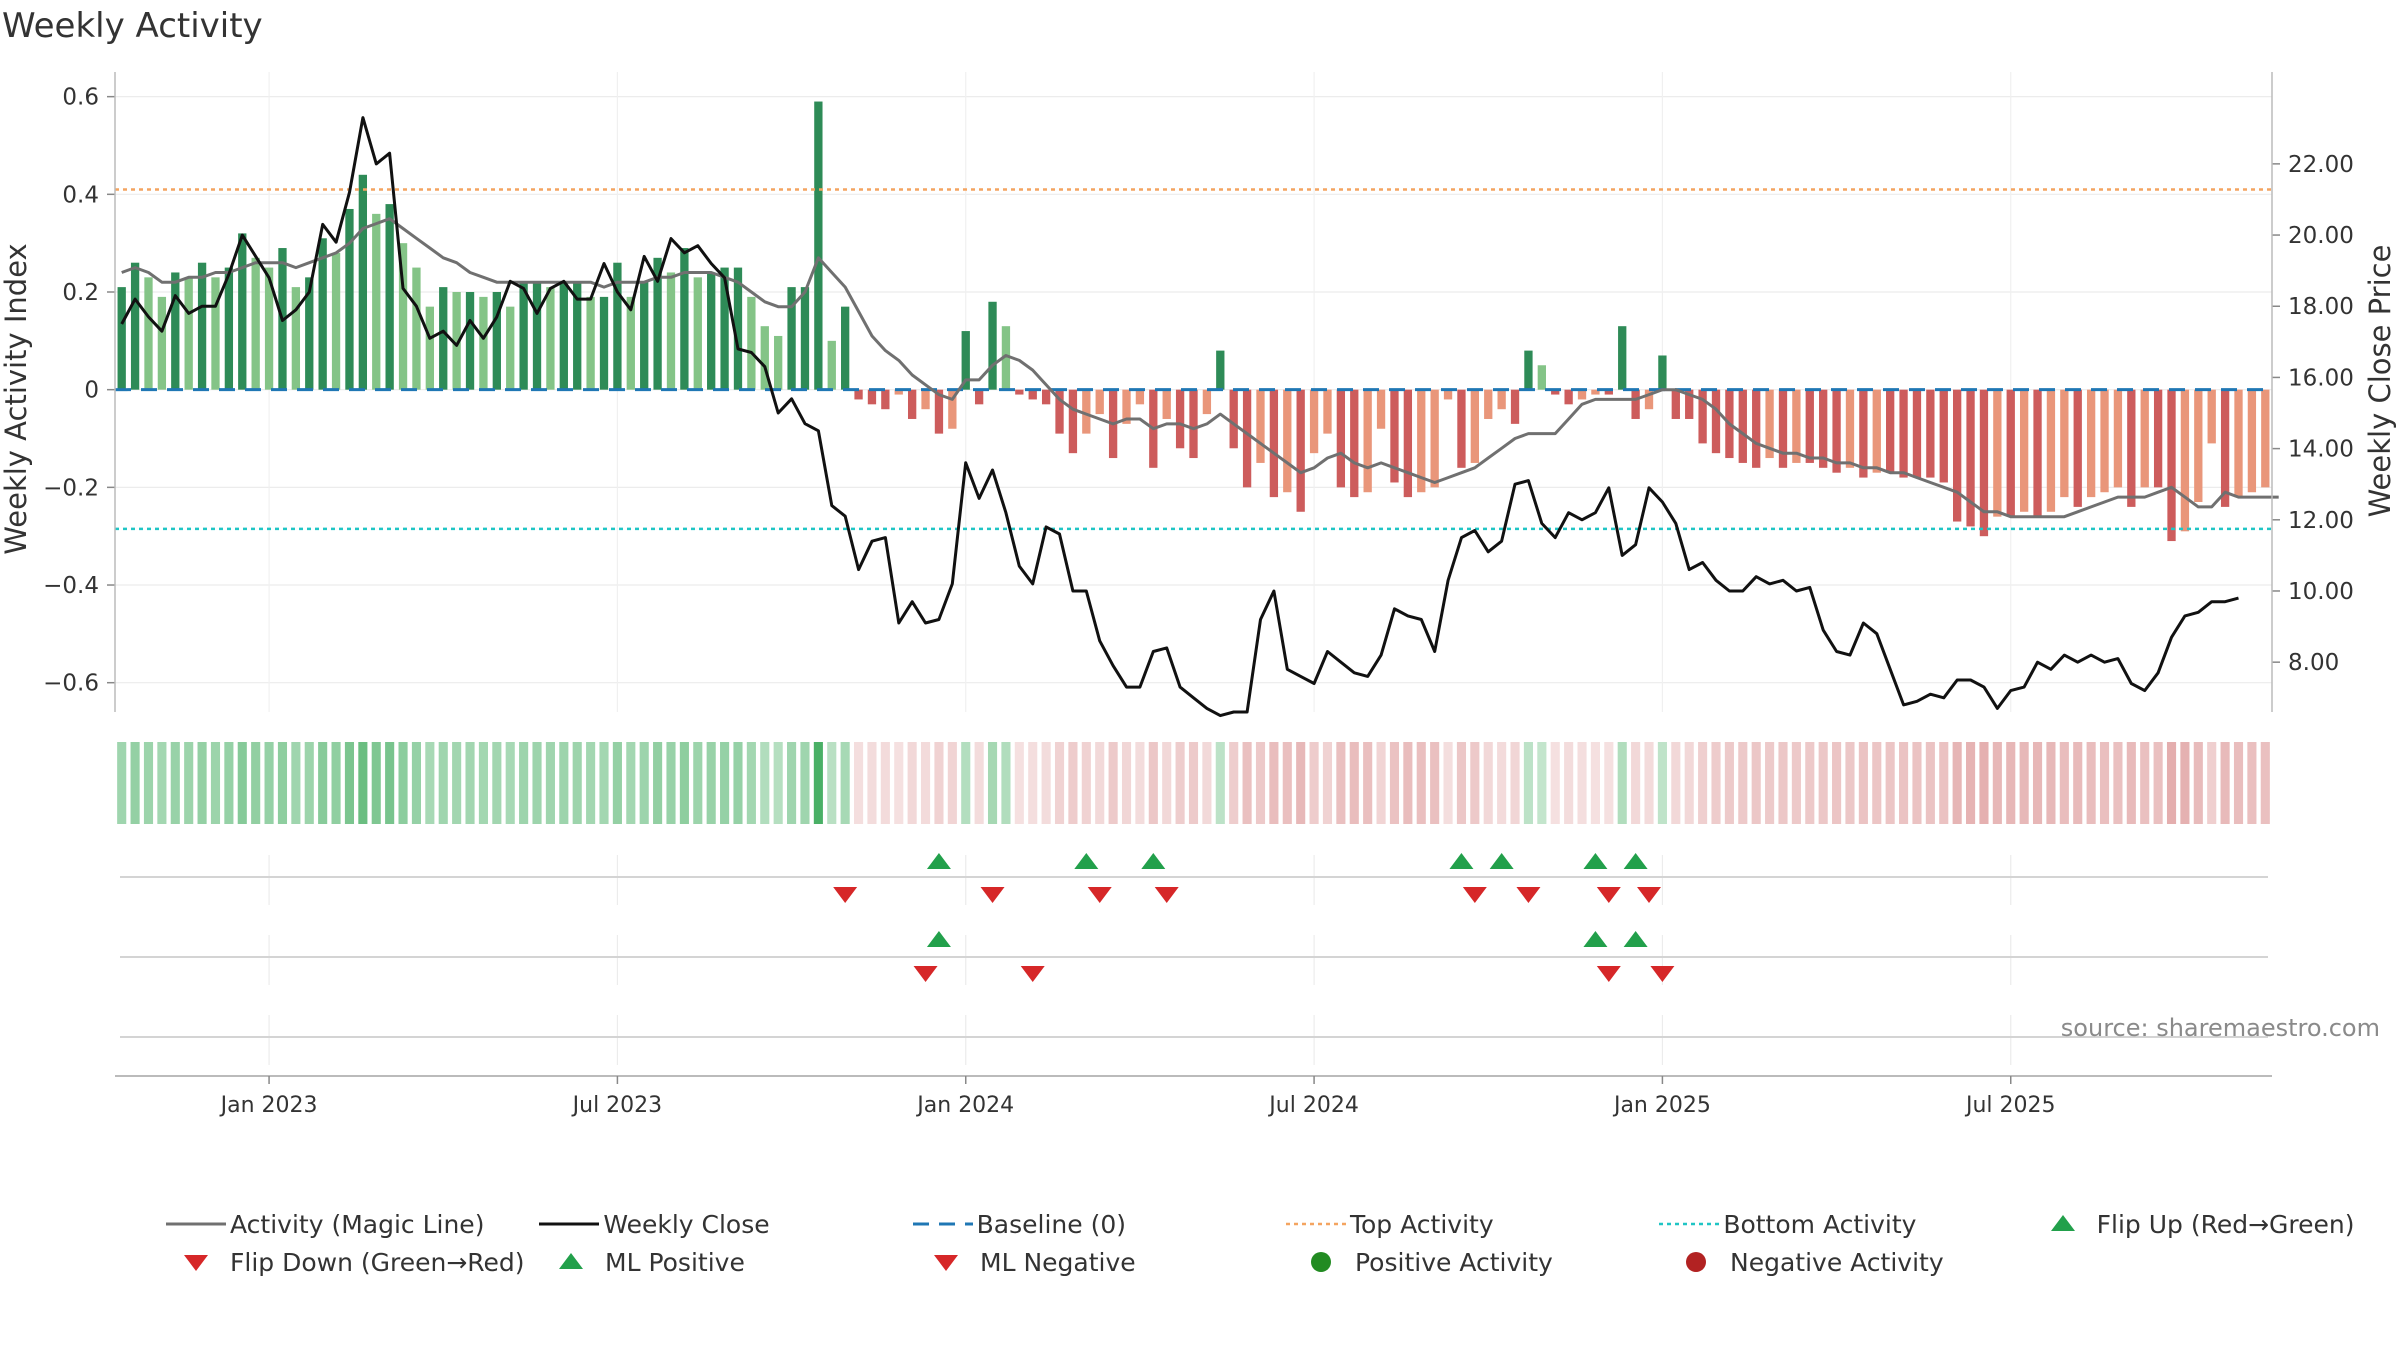  Describe the element at coordinates (1635, 861) in the screenshot. I see `flip-up-marker` at that location.